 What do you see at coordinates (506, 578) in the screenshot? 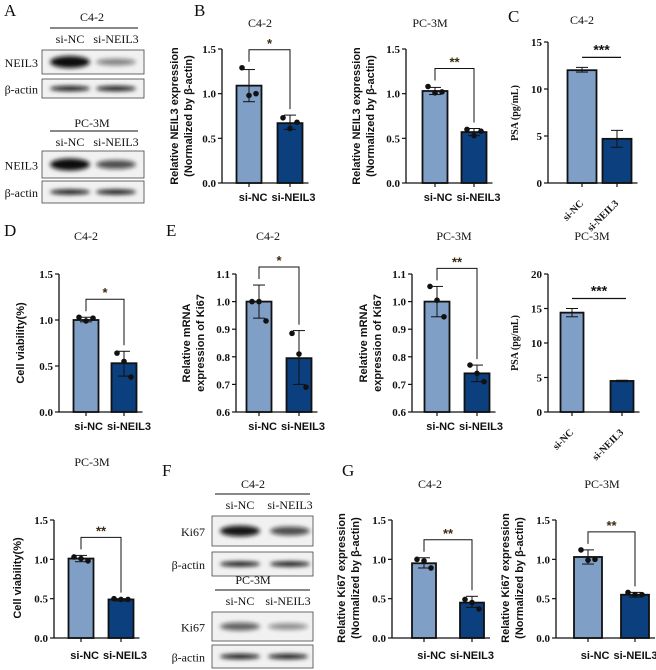
I see `y-axis-label: Relative Ki67 expression` at bounding box center [506, 578].